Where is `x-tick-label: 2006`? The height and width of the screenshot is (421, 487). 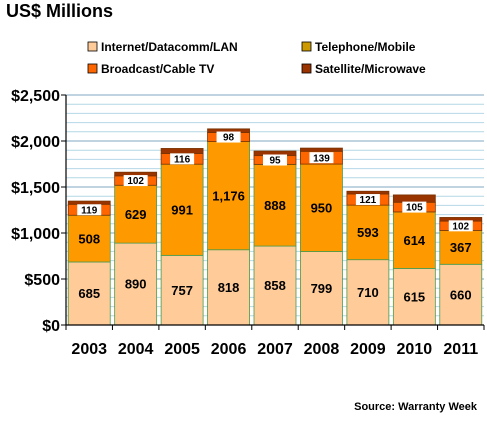
x-tick-label: 2006 is located at coordinates (229, 349).